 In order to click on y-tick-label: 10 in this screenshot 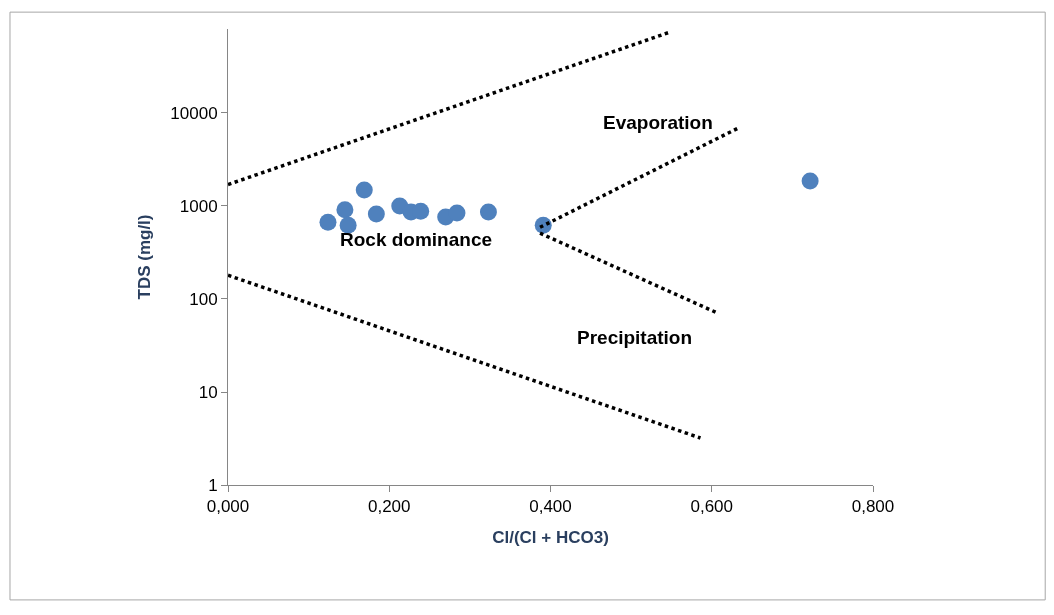, I will do `click(208, 392)`.